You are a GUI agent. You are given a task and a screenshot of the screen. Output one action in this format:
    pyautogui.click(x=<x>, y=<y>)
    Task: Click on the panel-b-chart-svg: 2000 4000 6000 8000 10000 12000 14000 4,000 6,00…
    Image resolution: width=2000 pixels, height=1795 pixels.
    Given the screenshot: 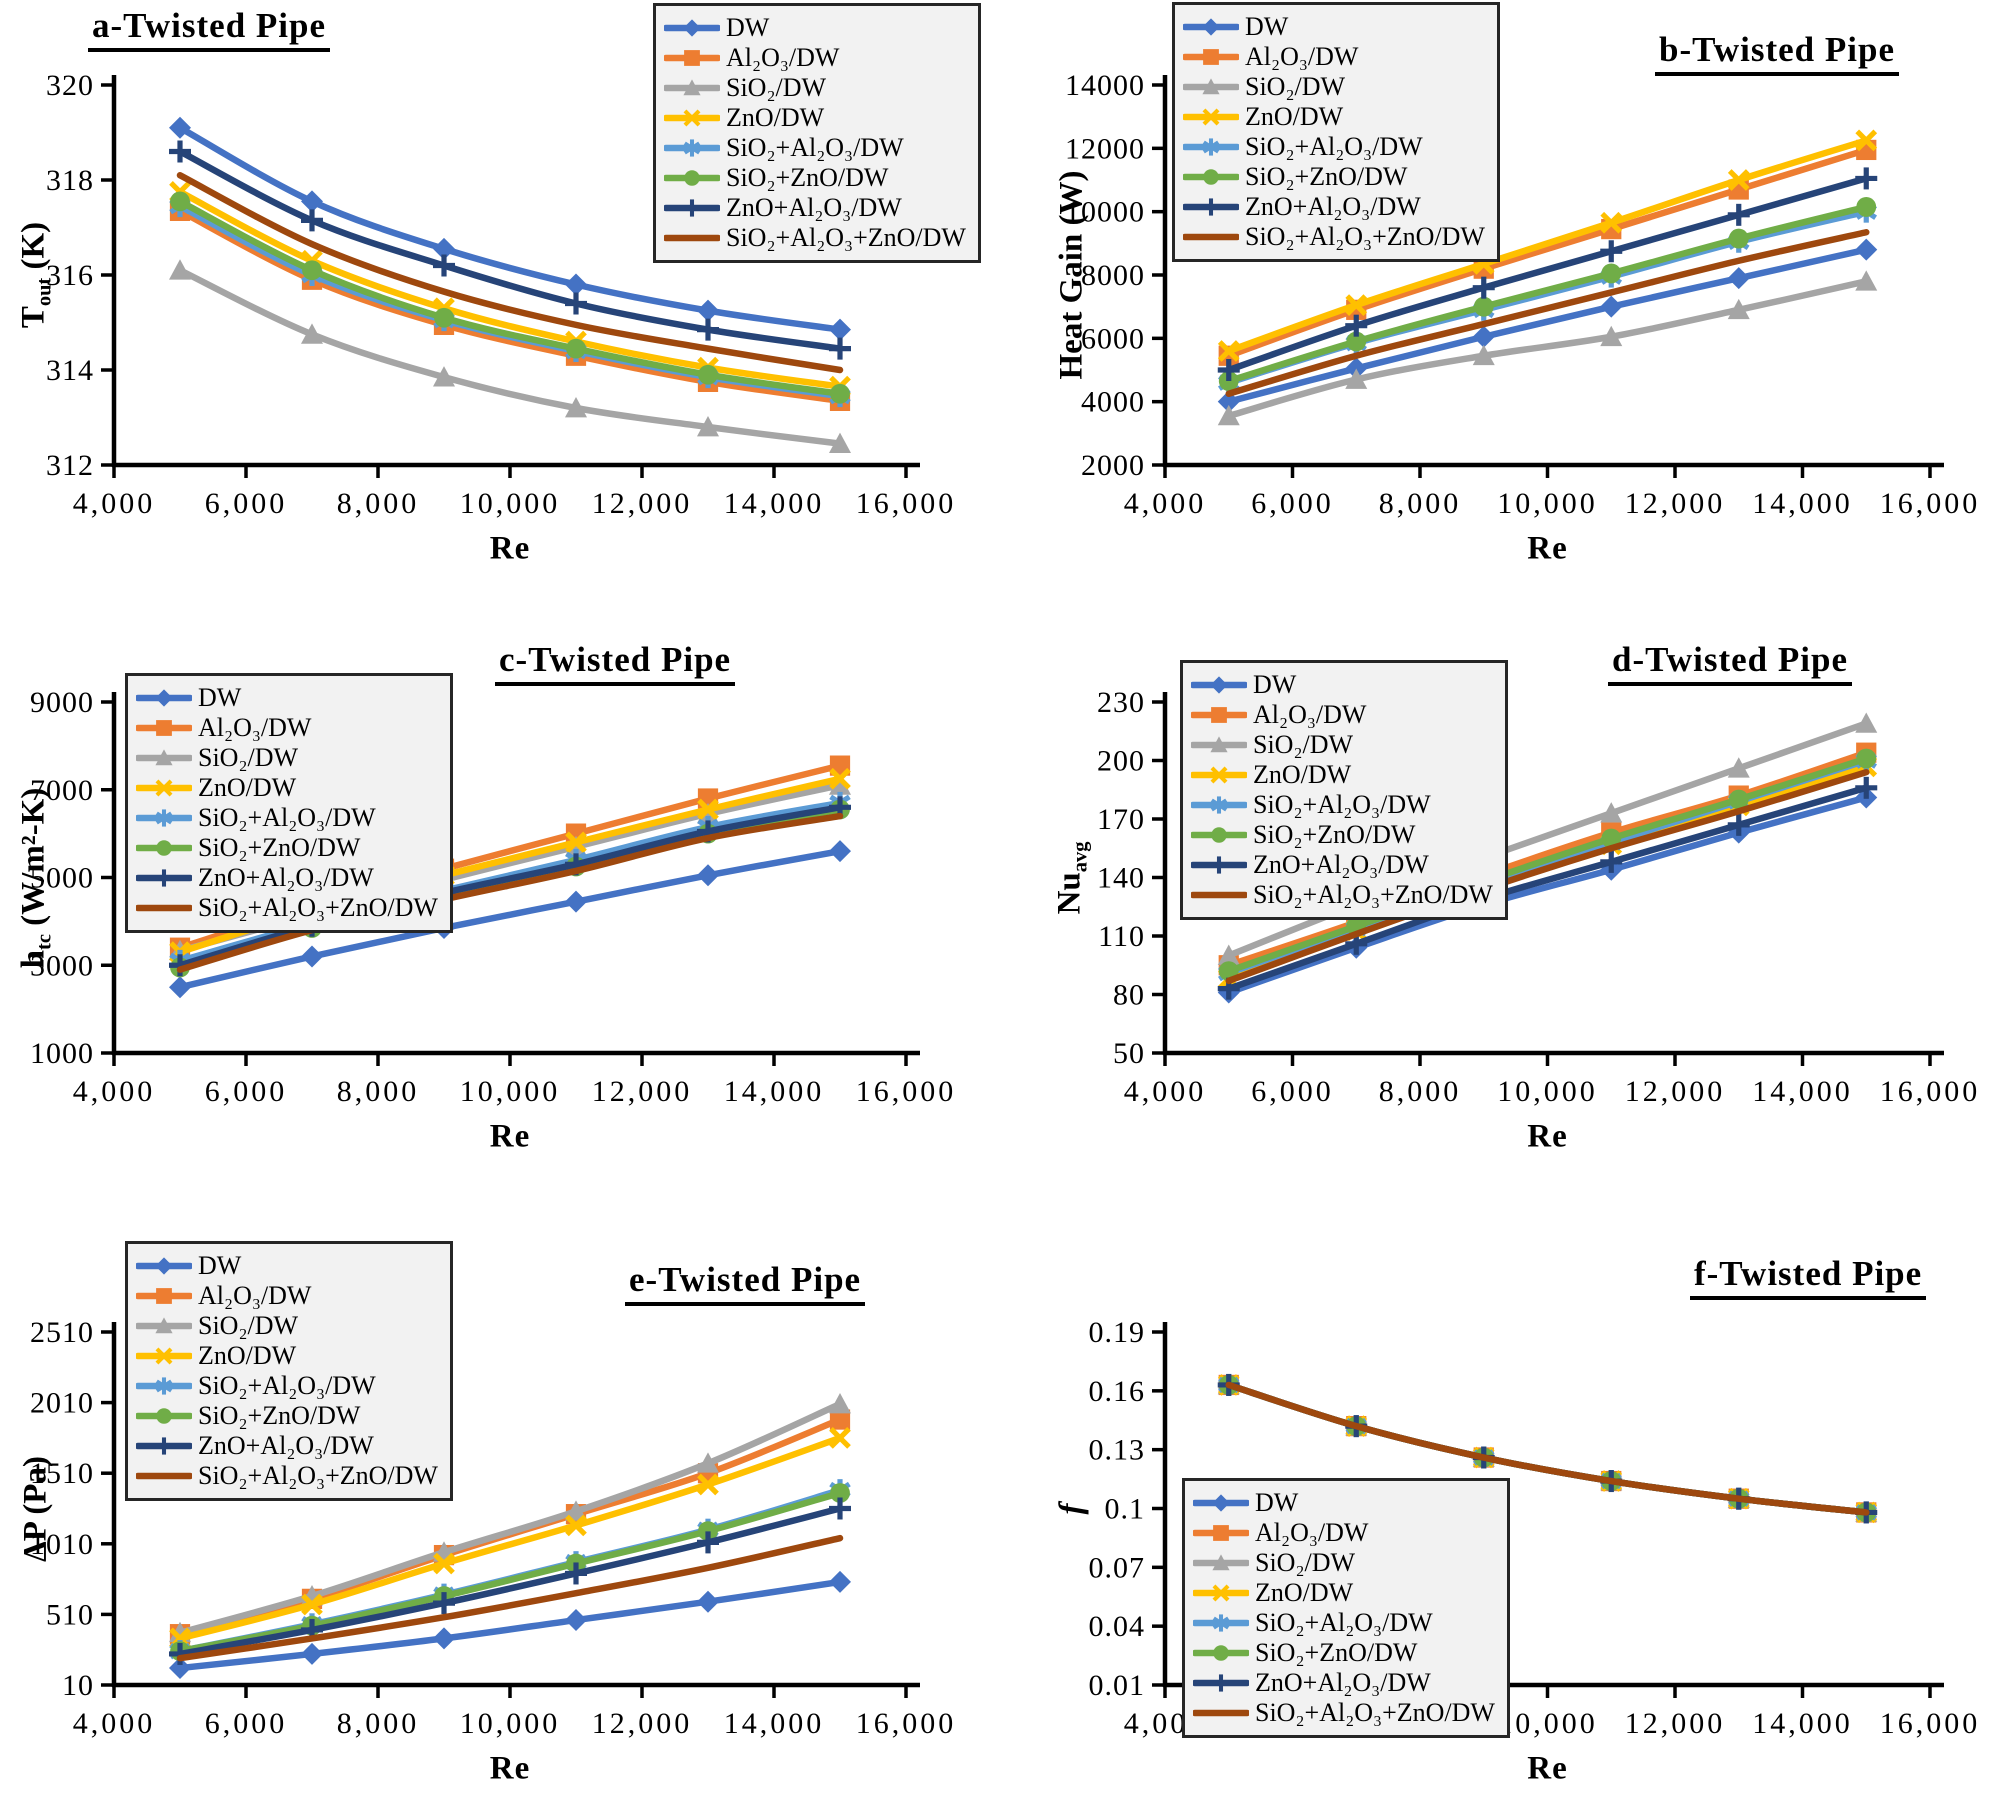 What is the action you would take?
    pyautogui.click(x=1521, y=294)
    